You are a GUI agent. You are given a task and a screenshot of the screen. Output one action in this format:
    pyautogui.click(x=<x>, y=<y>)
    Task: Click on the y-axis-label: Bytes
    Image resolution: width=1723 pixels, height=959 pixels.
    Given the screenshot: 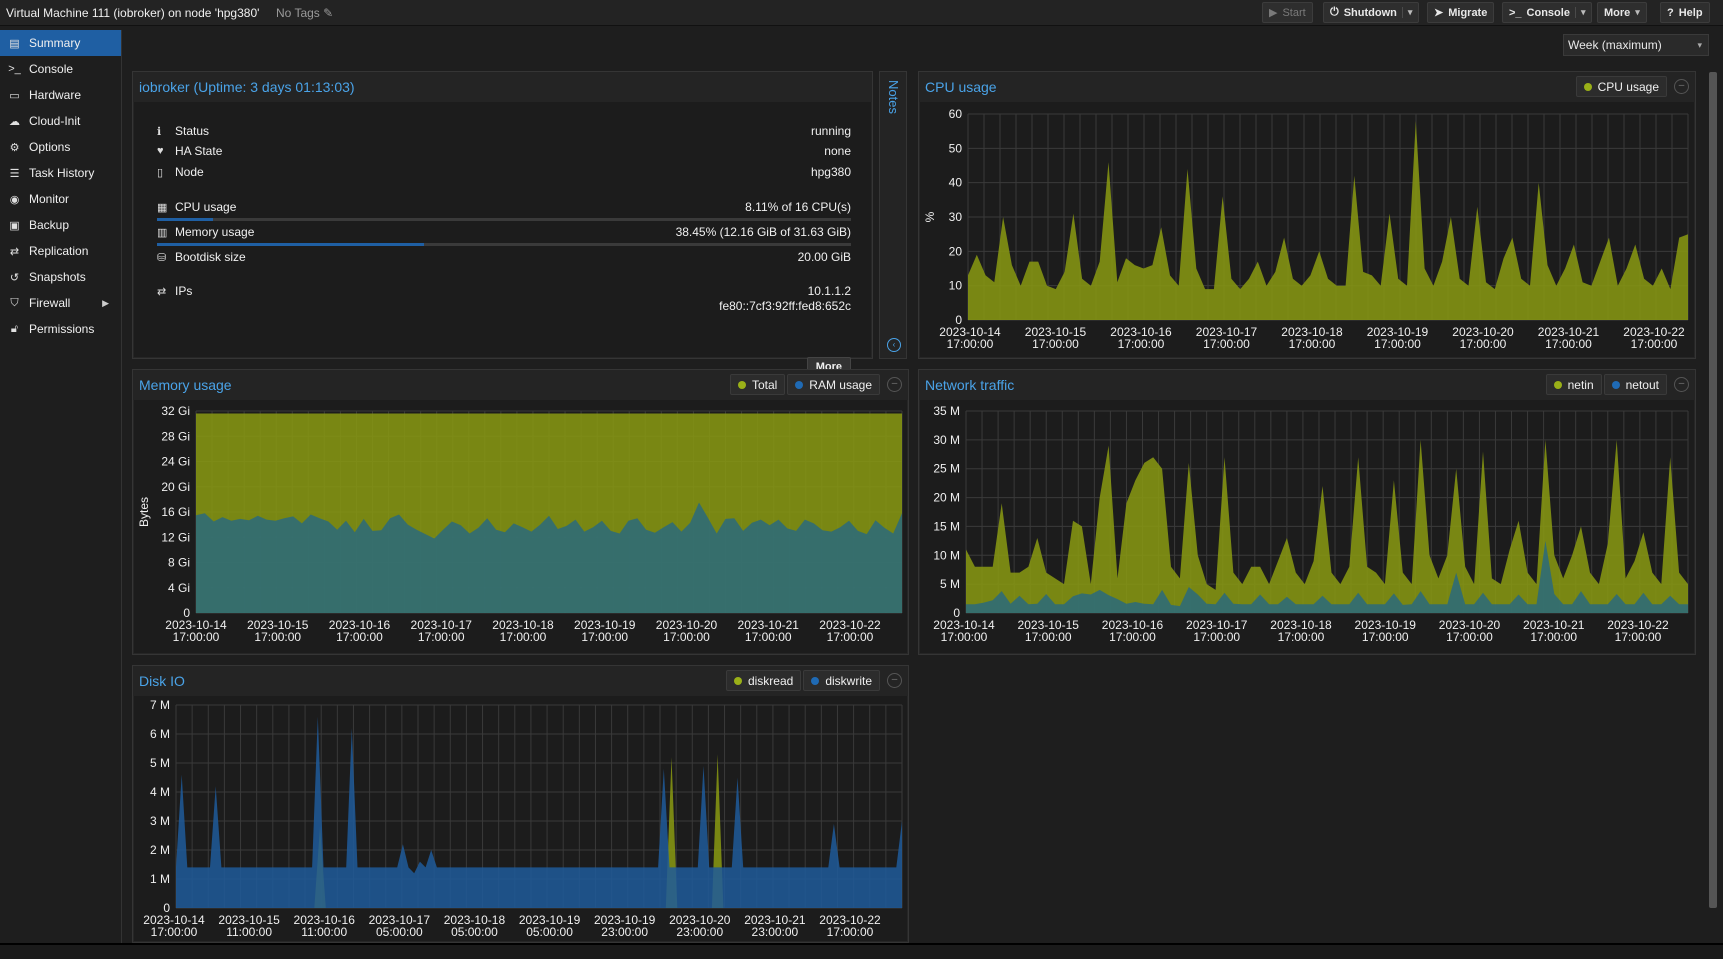 What is the action you would take?
    pyautogui.click(x=144, y=512)
    